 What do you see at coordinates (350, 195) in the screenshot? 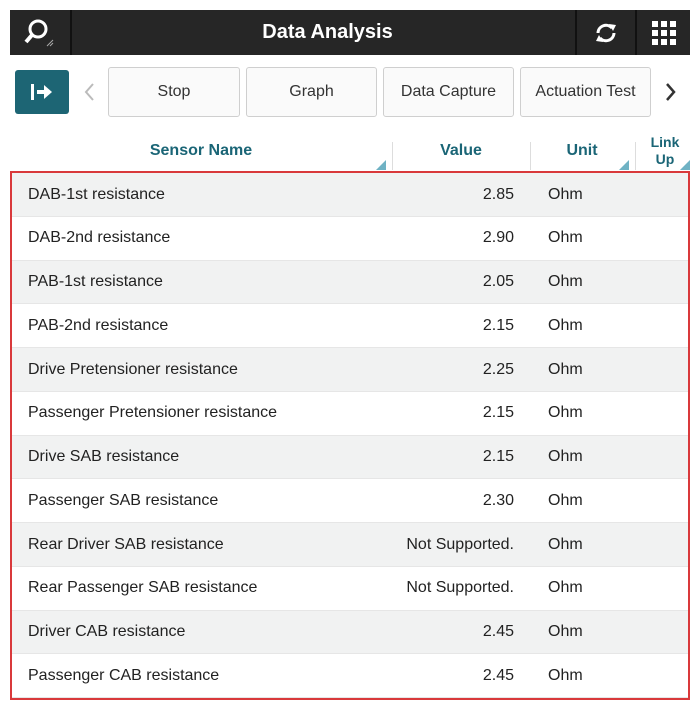
I see `table-row: DAB-1st resistance 2.85 Ohm` at bounding box center [350, 195].